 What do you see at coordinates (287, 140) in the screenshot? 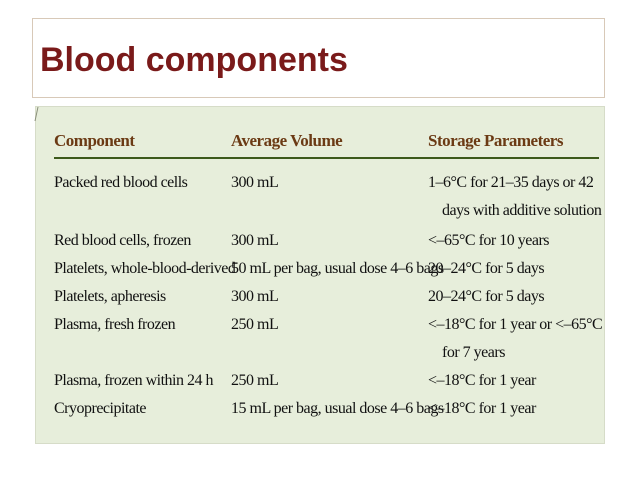
I see `header-average-volume: Average Volume` at bounding box center [287, 140].